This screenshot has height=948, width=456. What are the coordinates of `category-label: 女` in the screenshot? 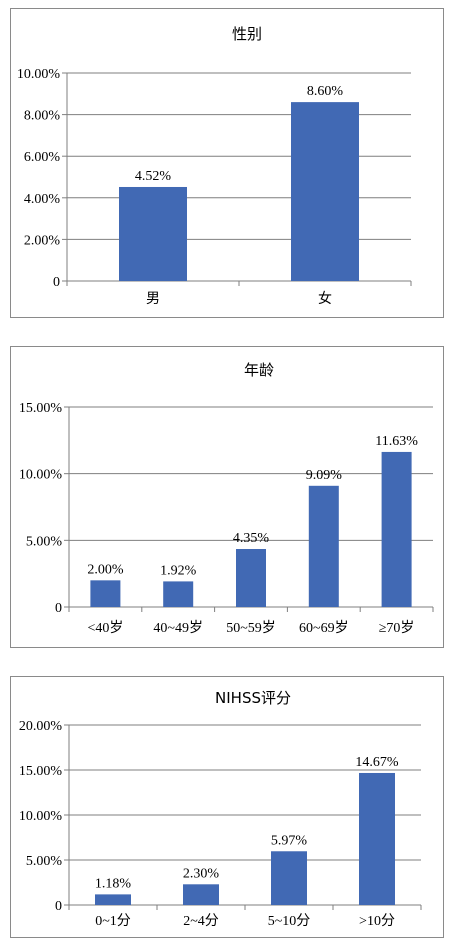 It's located at (325, 298).